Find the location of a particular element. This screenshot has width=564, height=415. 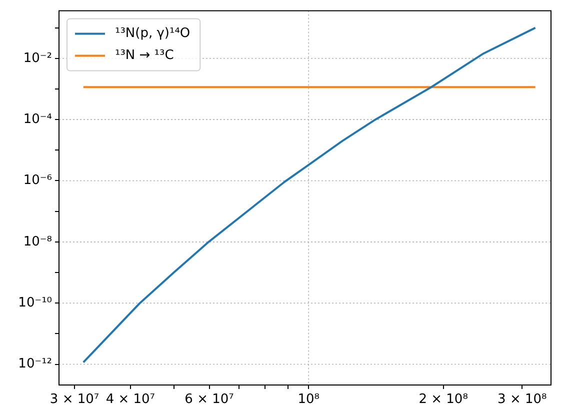

y-tick-label: 10⁻² is located at coordinates (37, 58).